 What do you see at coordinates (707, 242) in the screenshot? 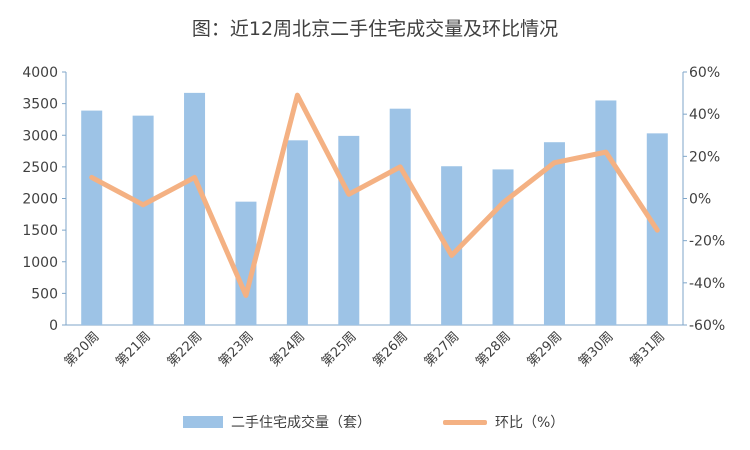
I see `y-right-tick-label: -20%` at bounding box center [707, 242].